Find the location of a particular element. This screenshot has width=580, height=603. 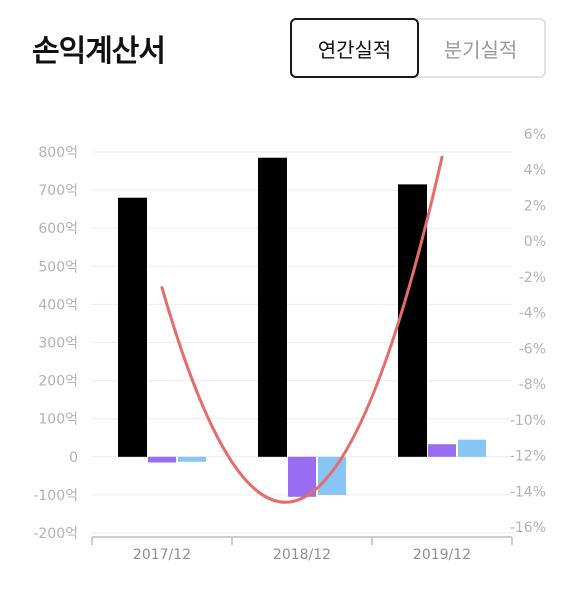

left-tick-label: 700억 is located at coordinates (58, 191).